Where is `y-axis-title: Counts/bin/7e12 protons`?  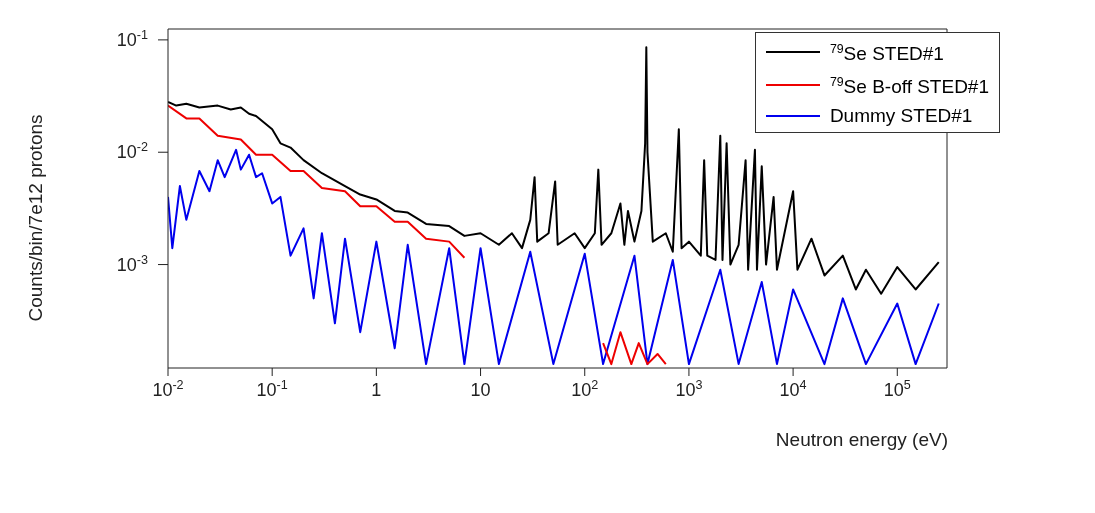
y-axis-title: Counts/bin/7e12 protons is located at coordinates (35, 218).